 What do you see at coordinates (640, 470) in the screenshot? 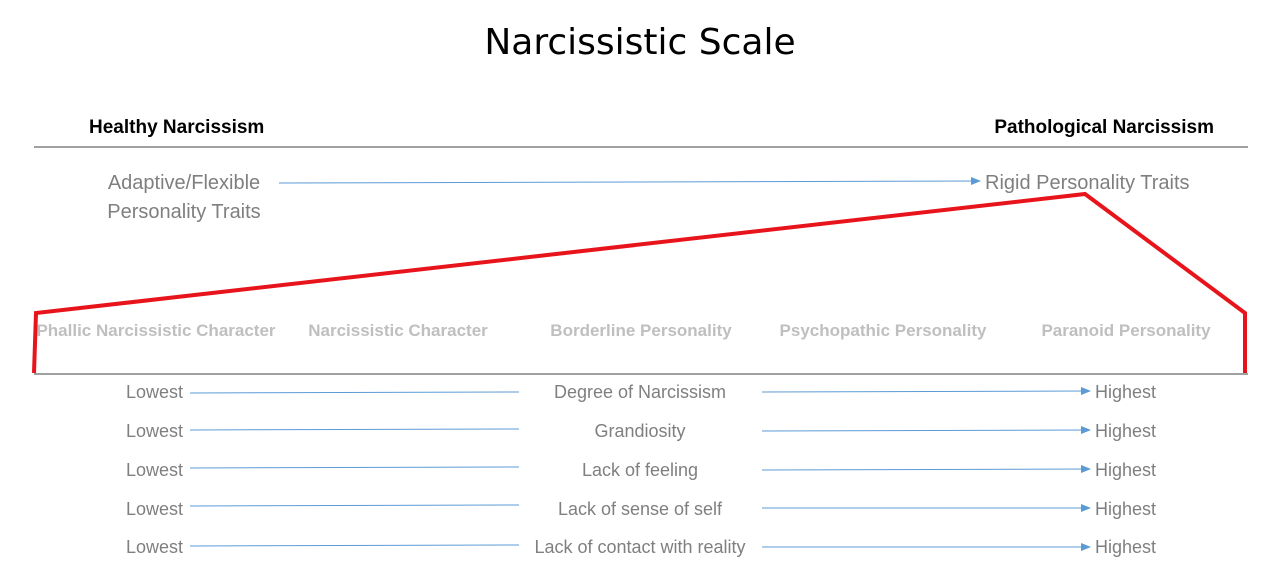
I see `row-criterion: Lack of feeling` at bounding box center [640, 470].